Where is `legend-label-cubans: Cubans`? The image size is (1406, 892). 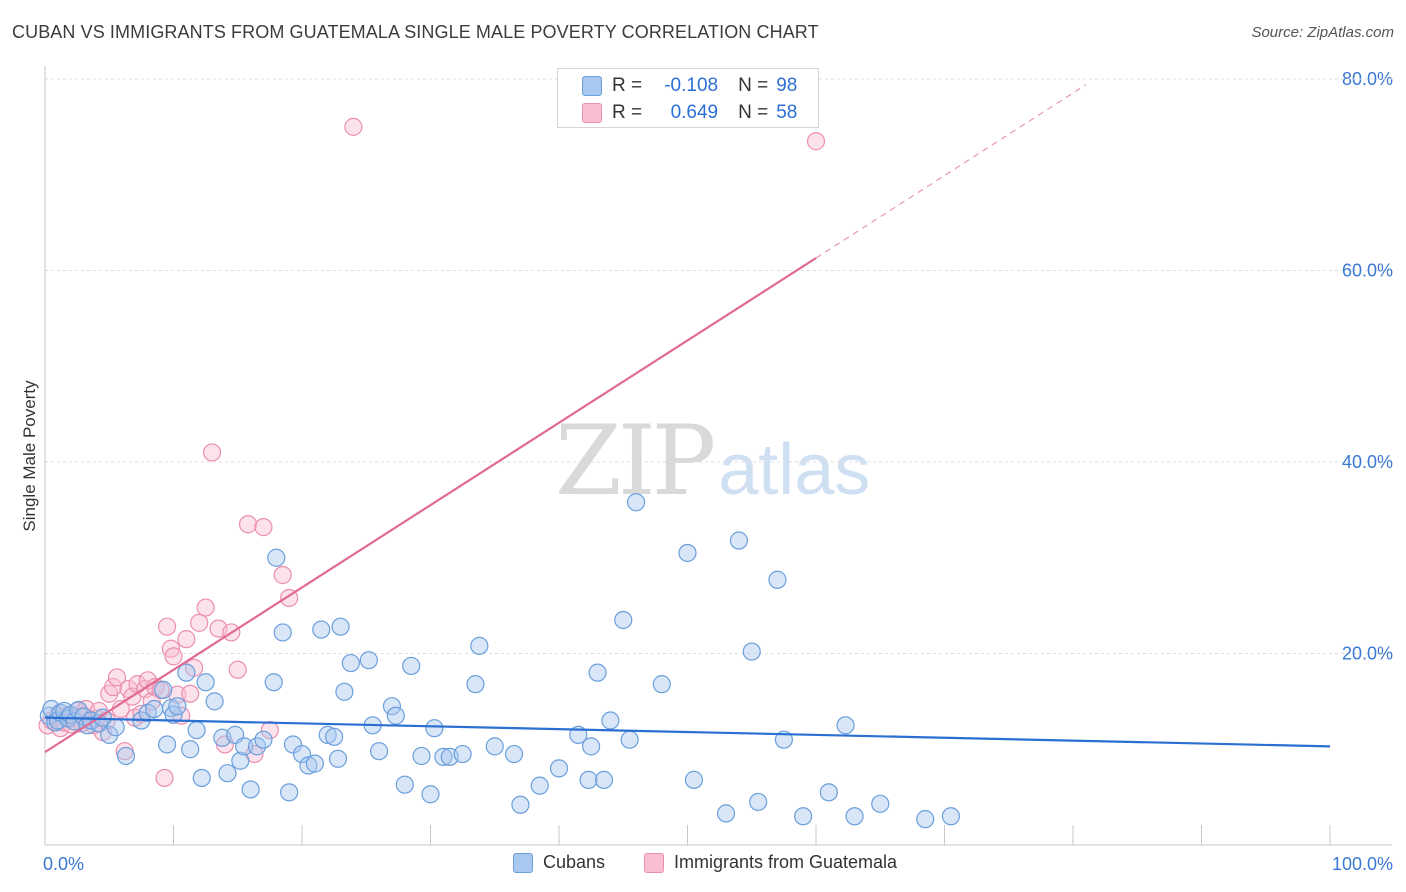 legend-label-cubans: Cubans is located at coordinates (574, 862).